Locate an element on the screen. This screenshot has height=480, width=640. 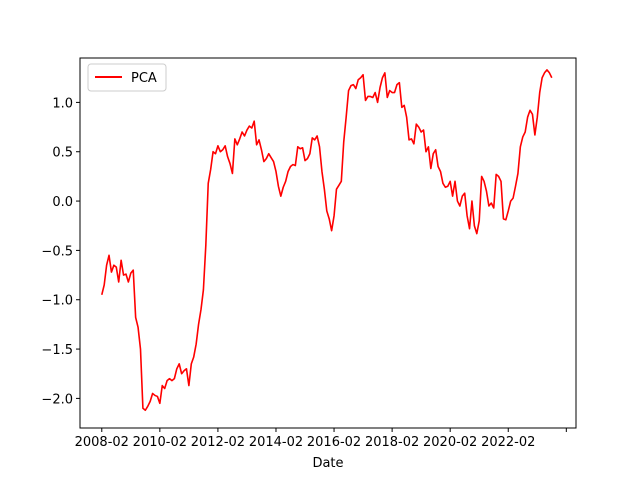
x-tick-label: 2016-02 is located at coordinates (334, 442).